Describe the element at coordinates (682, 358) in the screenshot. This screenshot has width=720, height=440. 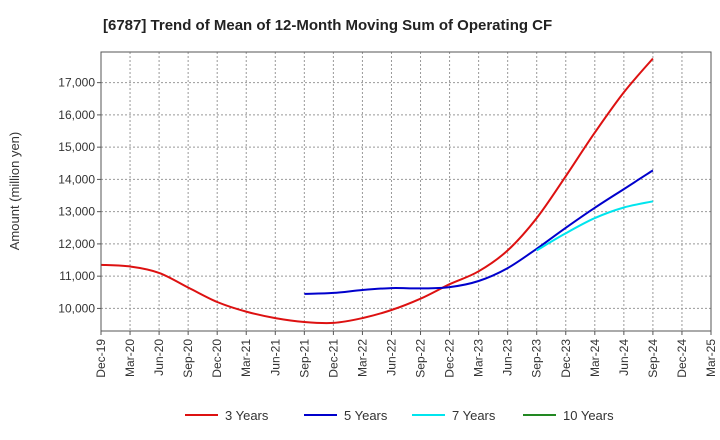
I see `x-tick-label: Dec-24` at that location.